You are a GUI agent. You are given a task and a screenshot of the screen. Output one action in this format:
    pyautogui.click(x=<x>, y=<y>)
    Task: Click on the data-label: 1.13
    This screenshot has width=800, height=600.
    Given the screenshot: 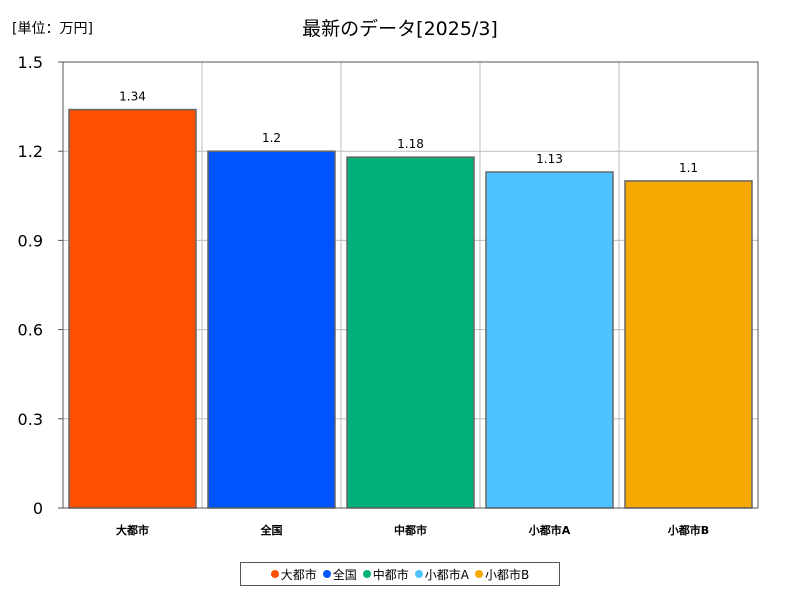 What is the action you would take?
    pyautogui.click(x=549, y=159)
    